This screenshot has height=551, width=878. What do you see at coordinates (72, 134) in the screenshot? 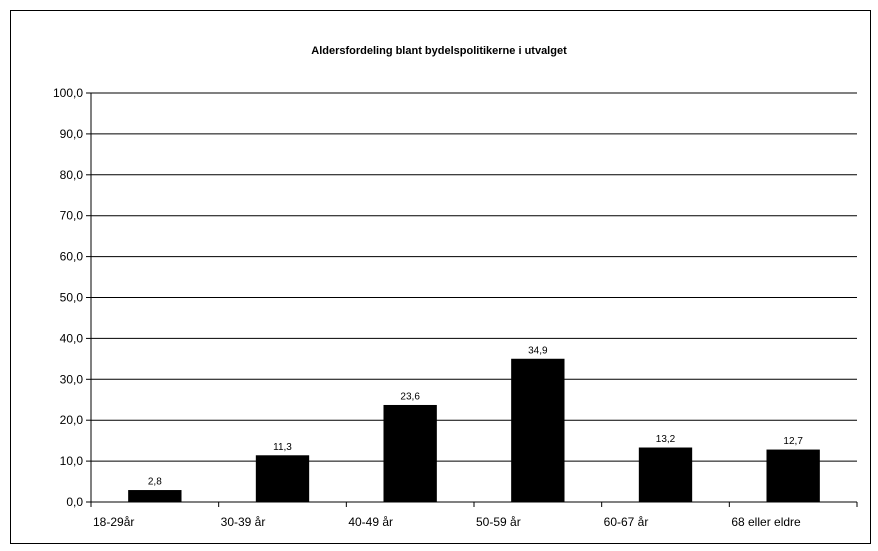
I see `y-tick-label: 90,0` at bounding box center [72, 134].